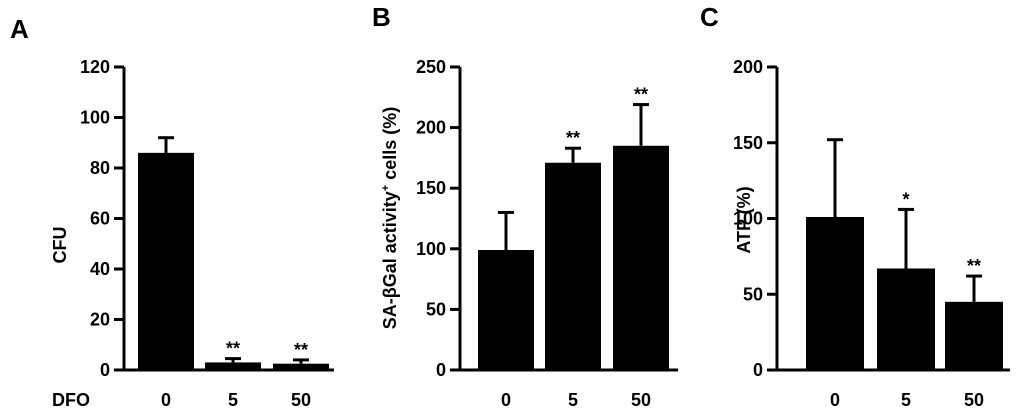  I want to click on panel-c-y-tick-label: 0, so click(758, 370).